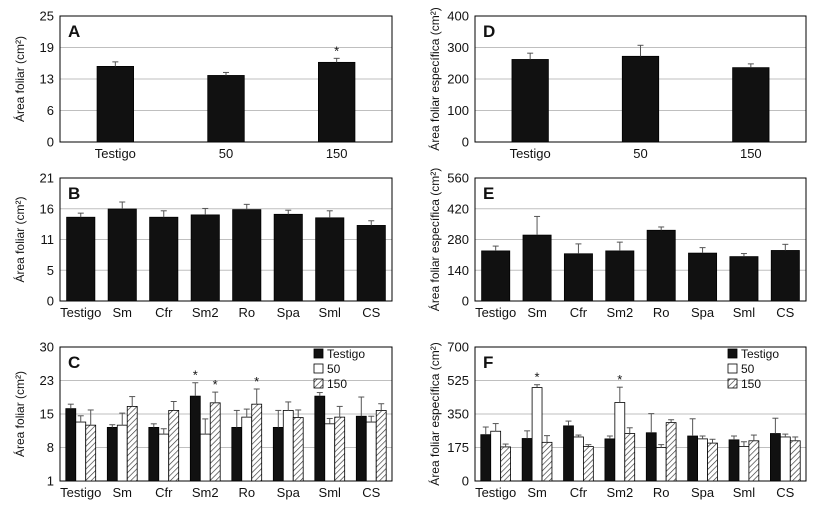 The height and width of the screenshot is (517, 825). I want to click on y-tick-label: 400, so click(458, 16).